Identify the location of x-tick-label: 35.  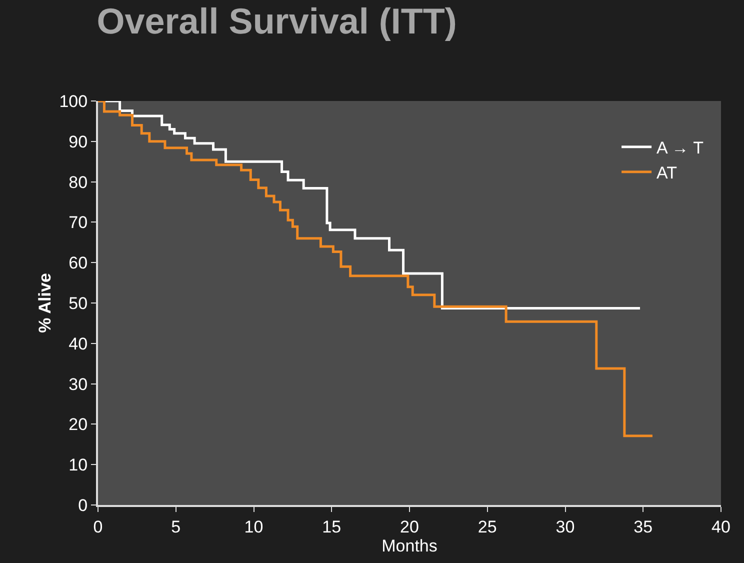
(643, 526).